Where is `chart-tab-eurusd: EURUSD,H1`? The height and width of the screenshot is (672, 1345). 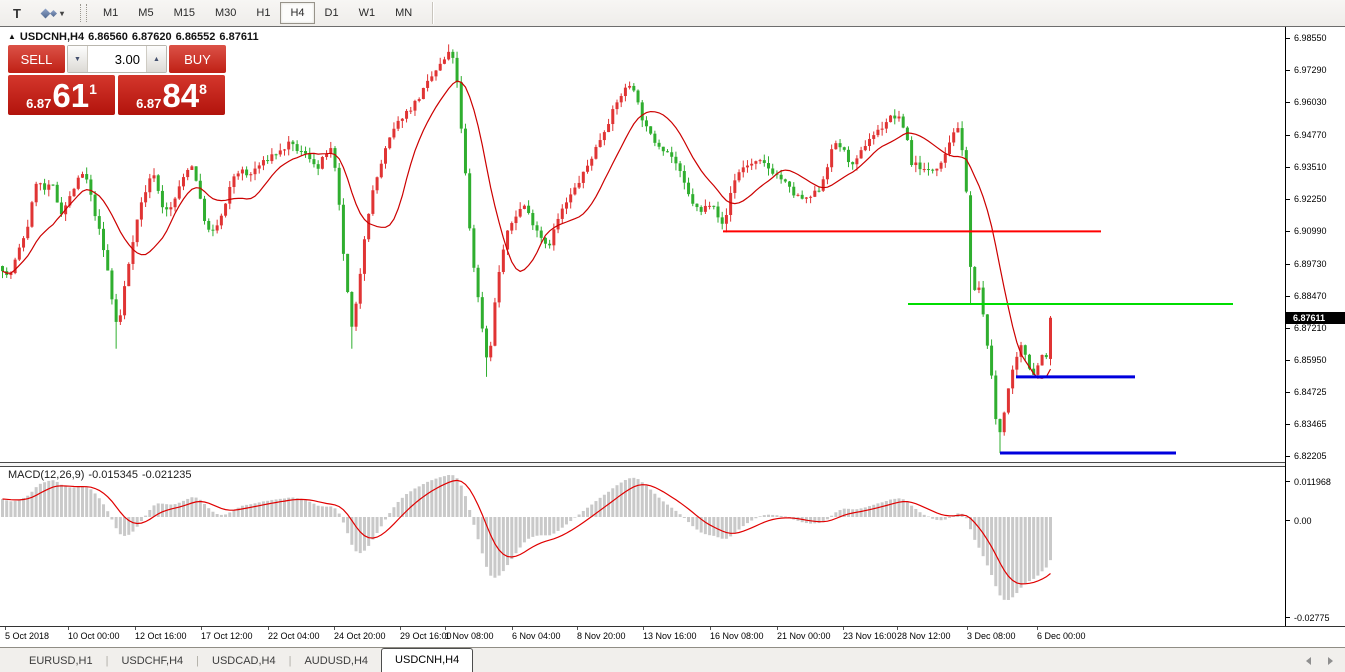 chart-tab-eurusd: EURUSD,H1 is located at coordinates (61, 661).